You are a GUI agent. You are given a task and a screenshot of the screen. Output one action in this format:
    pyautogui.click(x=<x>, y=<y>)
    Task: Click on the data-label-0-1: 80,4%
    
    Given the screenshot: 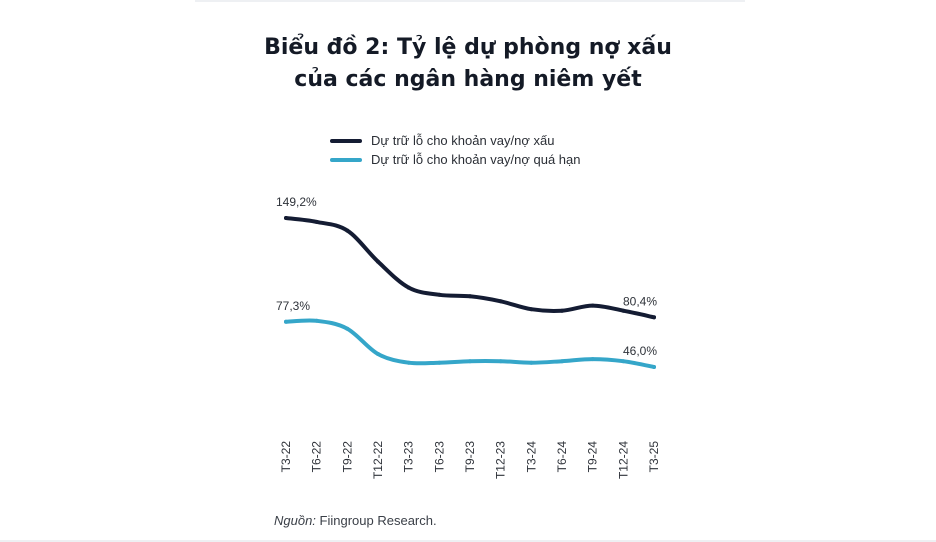 What is the action you would take?
    pyautogui.click(x=640, y=301)
    